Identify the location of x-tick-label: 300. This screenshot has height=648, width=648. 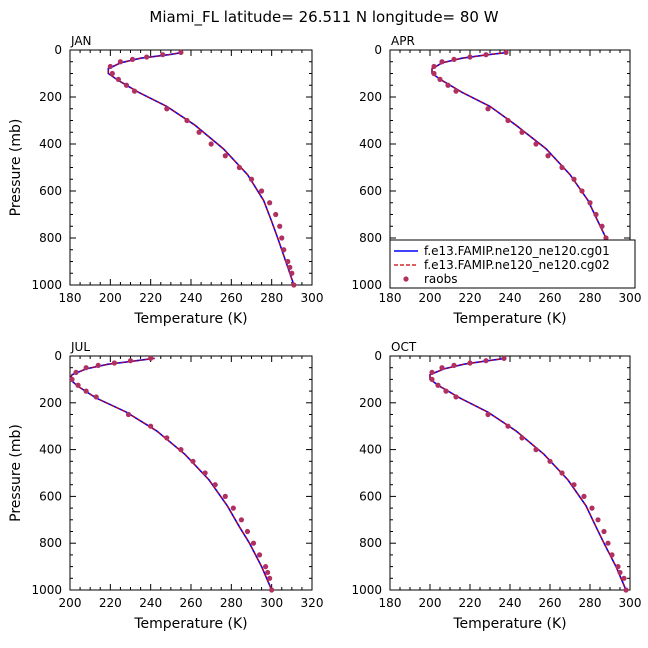
(271, 603).